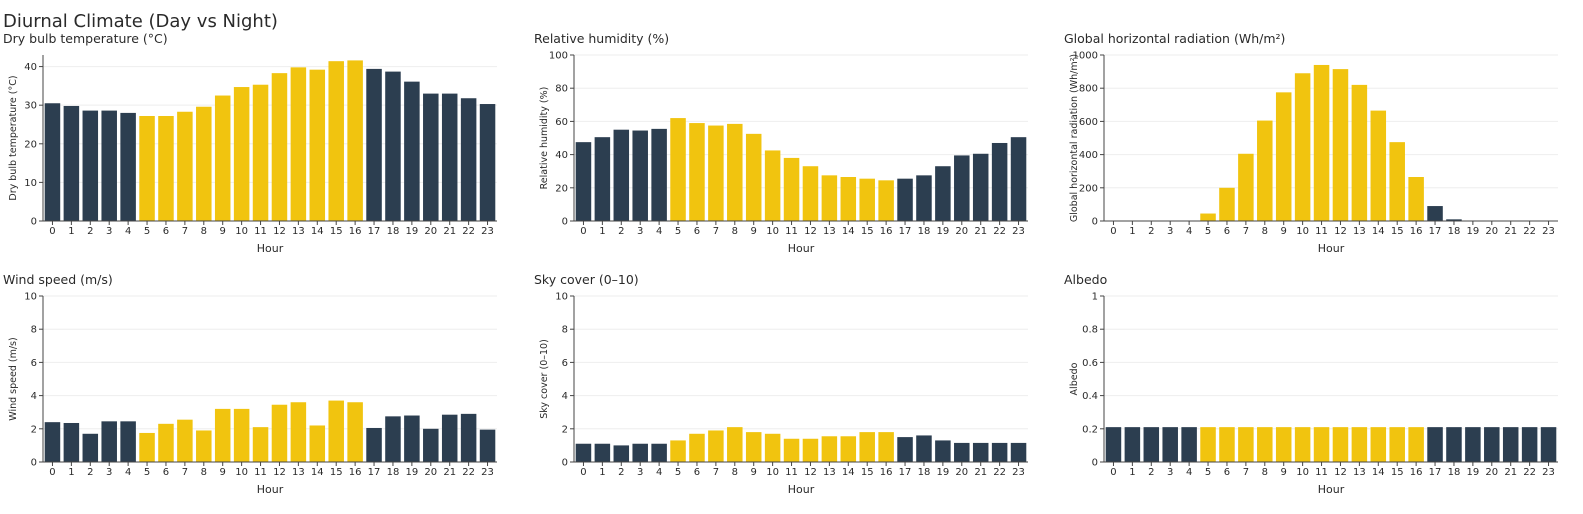  I want to click on x-tick-label: 2, so click(621, 231).